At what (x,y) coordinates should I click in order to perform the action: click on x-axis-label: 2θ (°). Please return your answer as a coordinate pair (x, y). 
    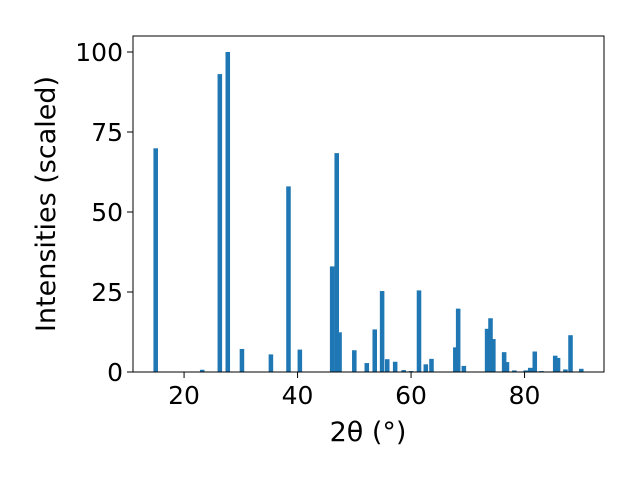
    Looking at the image, I should click on (368, 432).